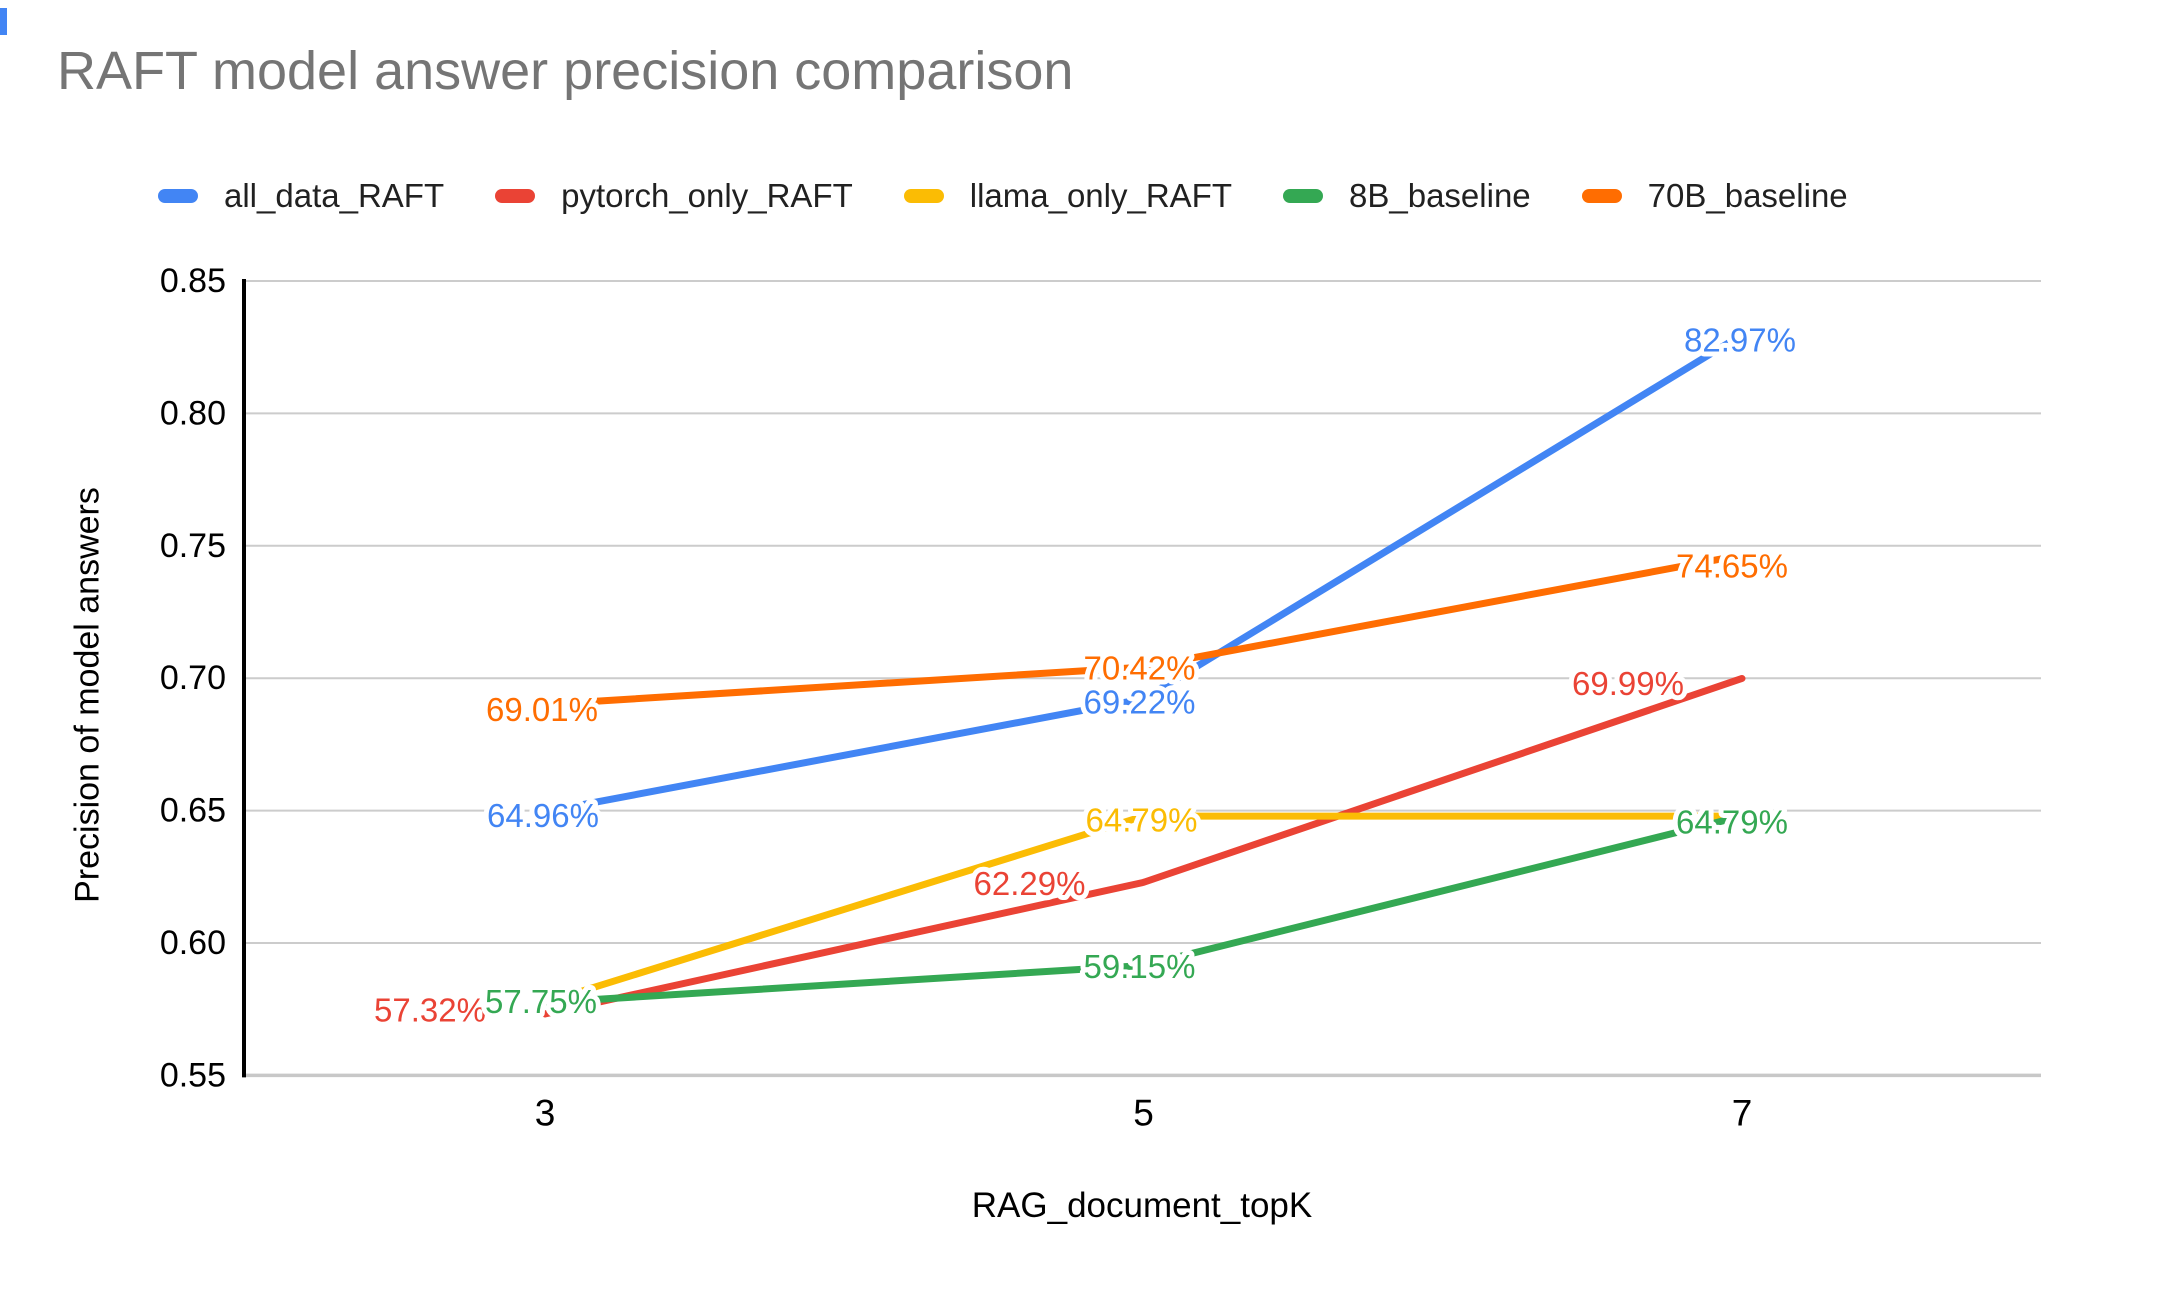  What do you see at coordinates (1142, 1205) in the screenshot?
I see `x-axis-title: RAG_document_topK` at bounding box center [1142, 1205].